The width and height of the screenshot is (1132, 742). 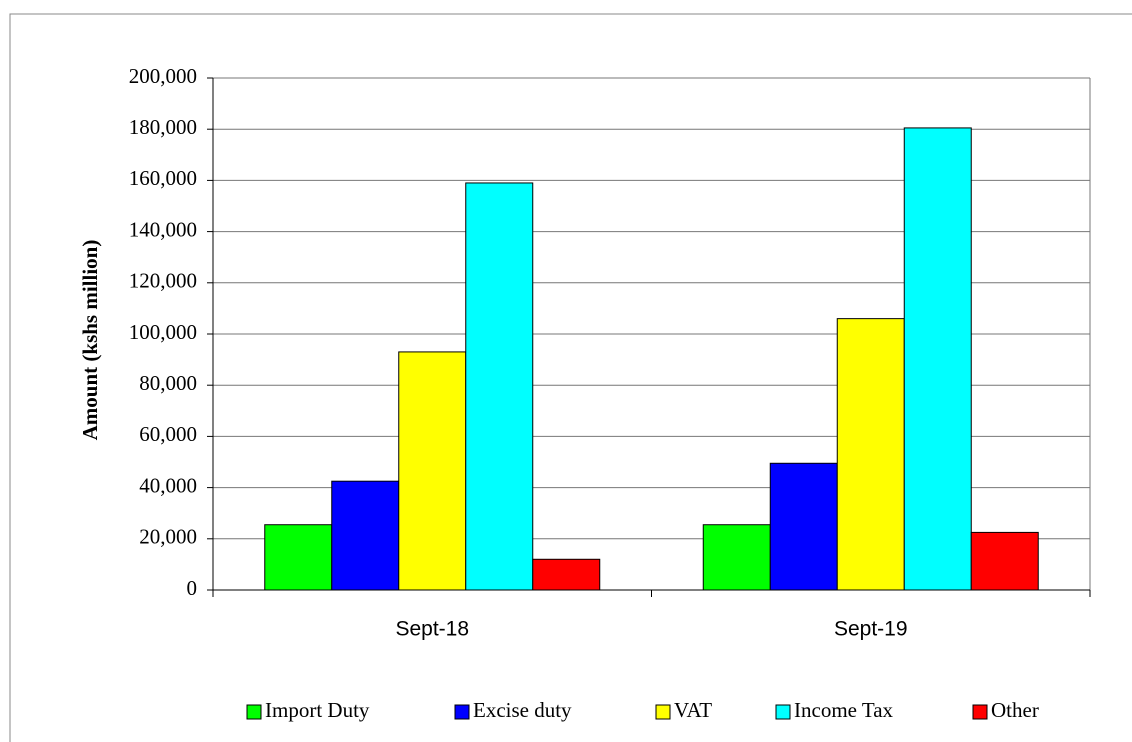 I want to click on y-tick-label: 100,000, so click(x=163, y=332).